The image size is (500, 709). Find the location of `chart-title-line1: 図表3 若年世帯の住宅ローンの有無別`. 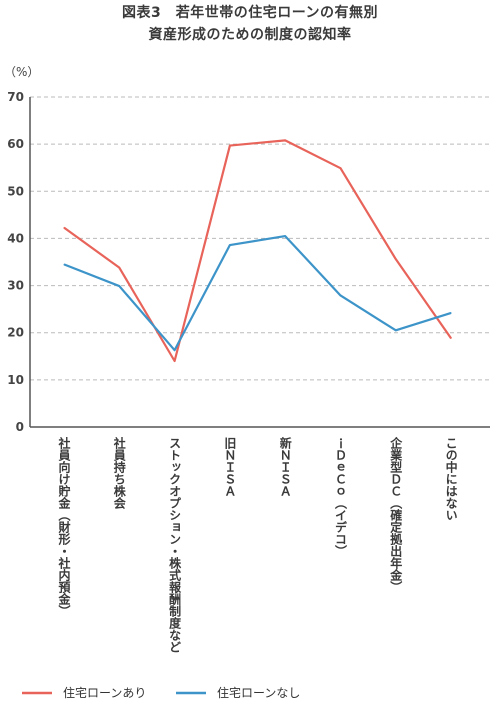

chart-title-line1: 図表3 若年世帯の住宅ローンの有無別 is located at coordinates (250, 13).